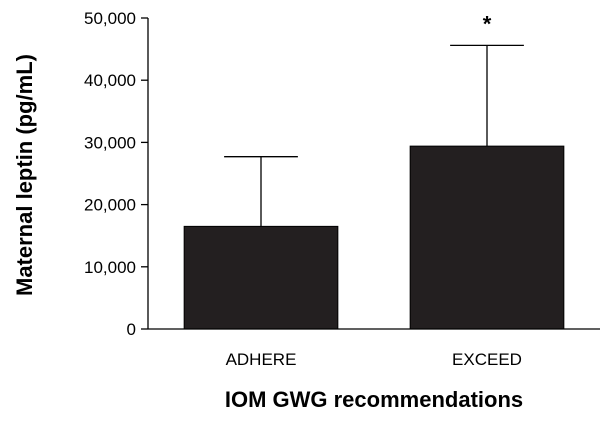  Describe the element at coordinates (374, 399) in the screenshot. I see `x-axis-title: IOM GWG recommendations` at that location.